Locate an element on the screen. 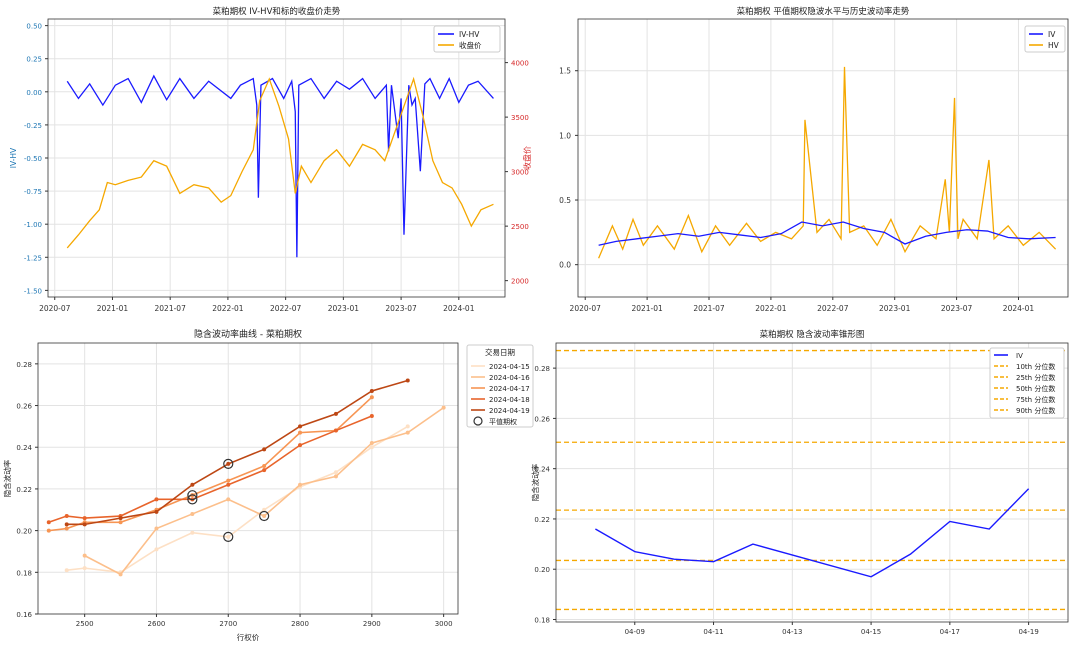  series-line-HV is located at coordinates (827, 162).